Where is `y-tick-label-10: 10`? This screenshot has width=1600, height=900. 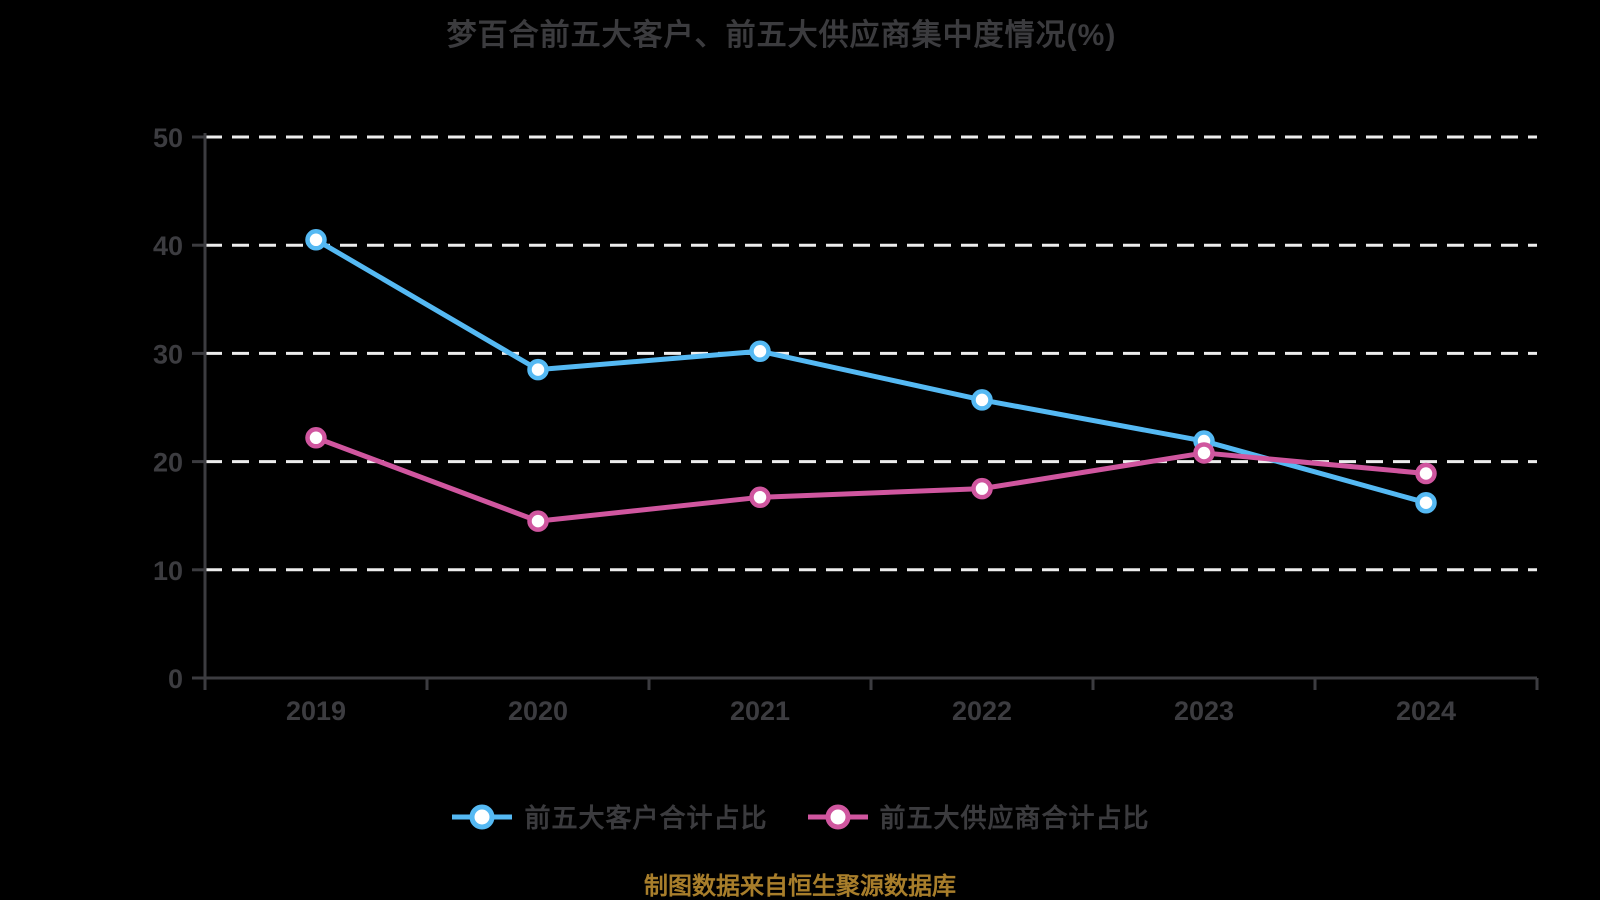 y-tick-label-10: 10 is located at coordinates (168, 571).